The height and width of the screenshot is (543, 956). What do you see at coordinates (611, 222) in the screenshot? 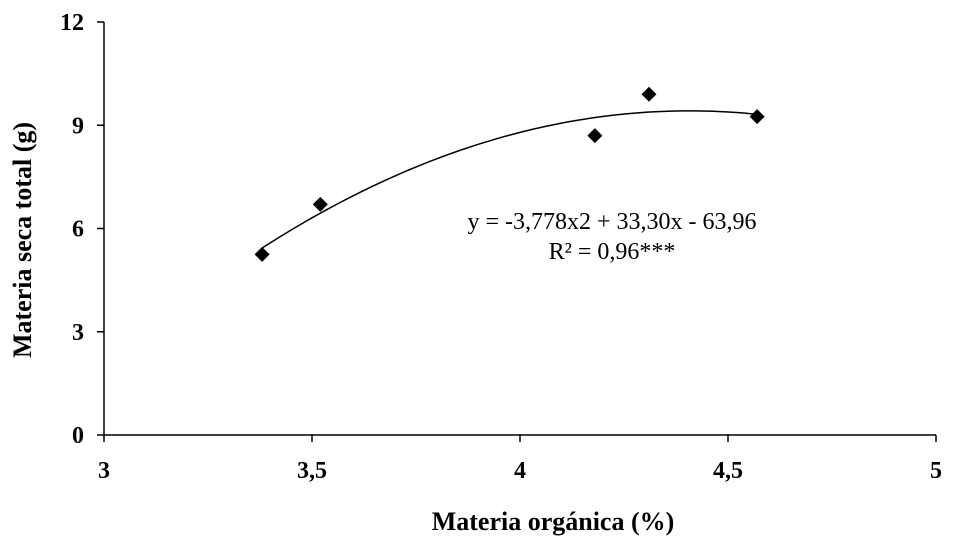
I see `equation-label: y = -3,778x2 + 33,30x - 63,96` at bounding box center [611, 222].